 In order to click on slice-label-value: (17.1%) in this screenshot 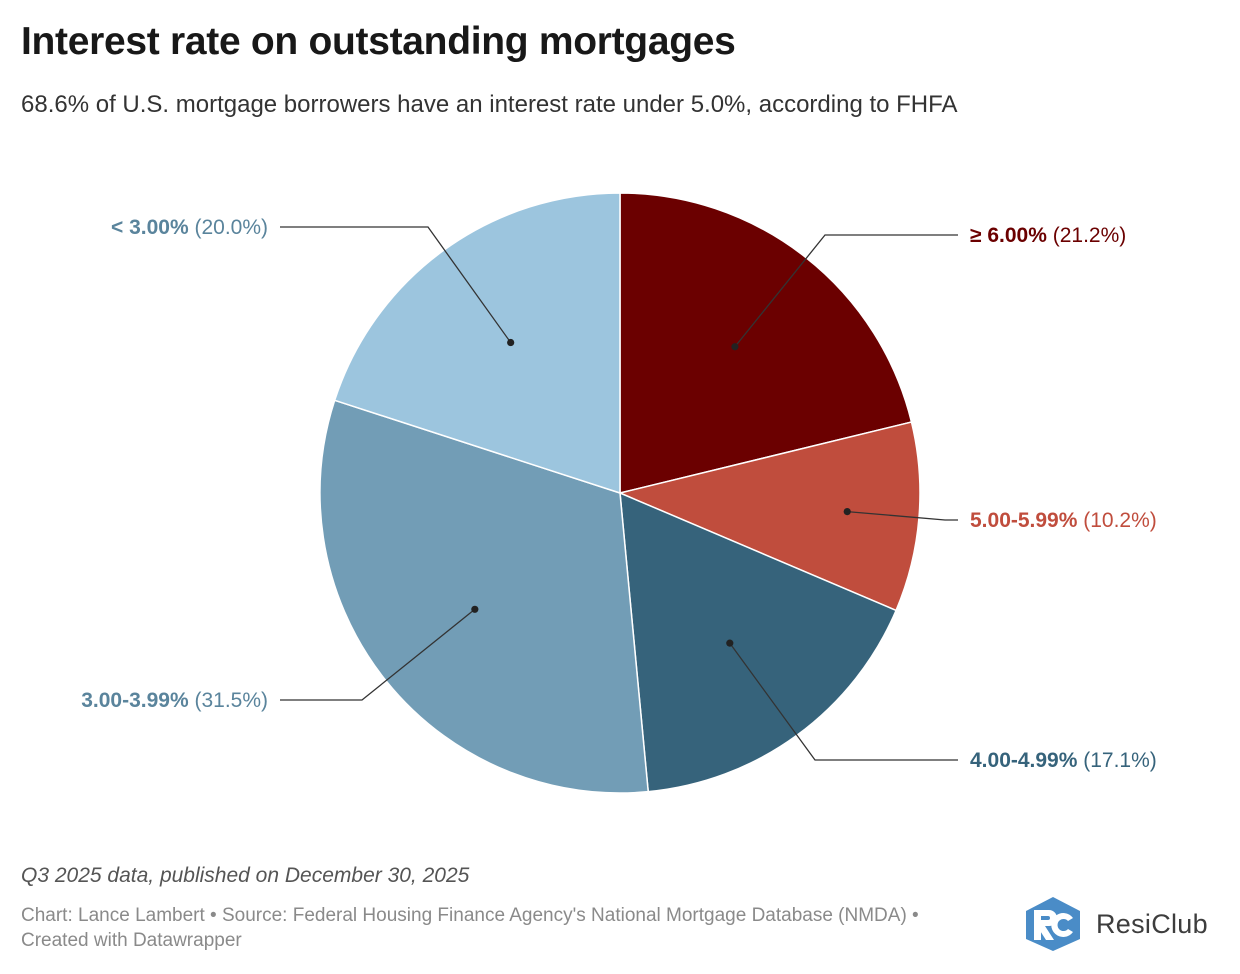, I will do `click(1120, 760)`.